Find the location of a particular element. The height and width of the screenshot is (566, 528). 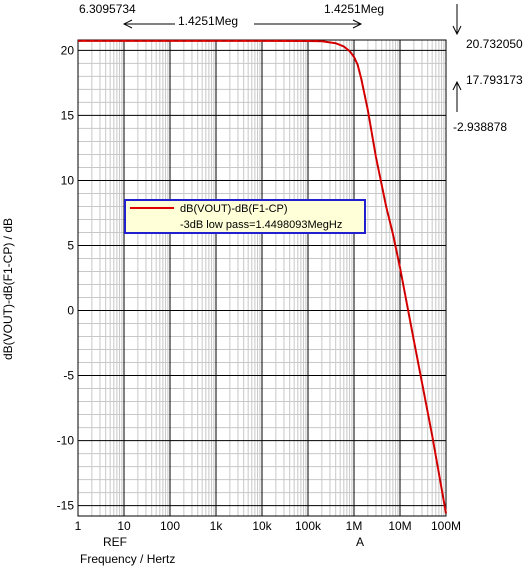

cursor-delta-label: 1.4251Meg is located at coordinates (208, 21).